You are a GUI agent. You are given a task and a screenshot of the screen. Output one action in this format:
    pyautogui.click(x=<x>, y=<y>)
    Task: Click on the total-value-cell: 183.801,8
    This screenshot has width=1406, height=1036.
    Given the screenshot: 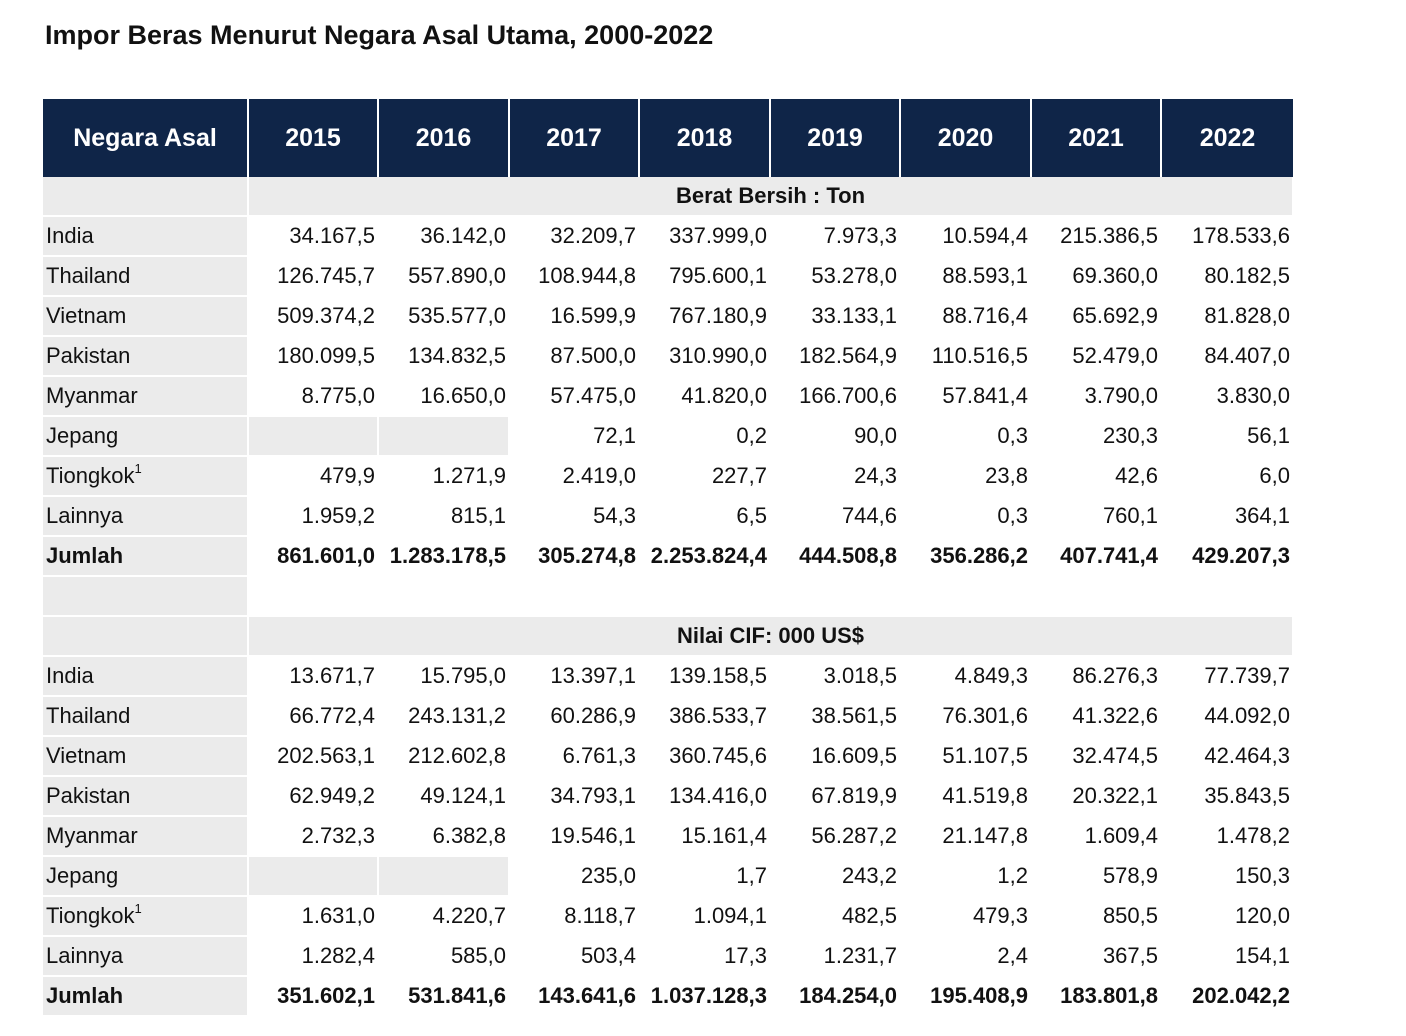 What is the action you would take?
    pyautogui.click(x=1096, y=996)
    